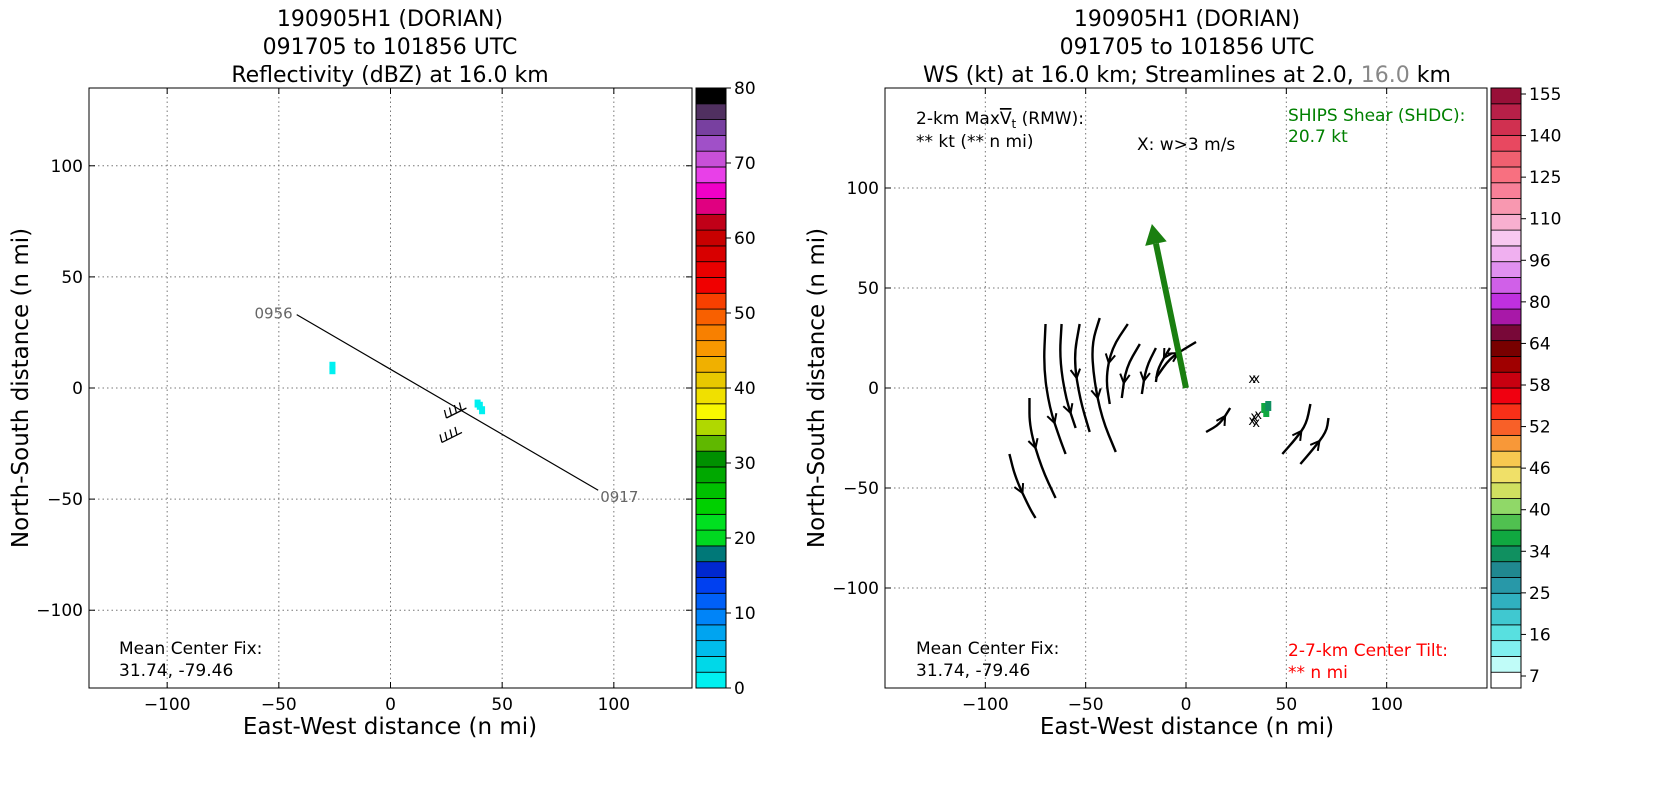 This screenshot has height=787, width=1654. Describe the element at coordinates (1525, 387) in the screenshot. I see `right-colorbar: 7 16 25 34 40 46 52 58 64 80 96 110 125 140 155` at that location.